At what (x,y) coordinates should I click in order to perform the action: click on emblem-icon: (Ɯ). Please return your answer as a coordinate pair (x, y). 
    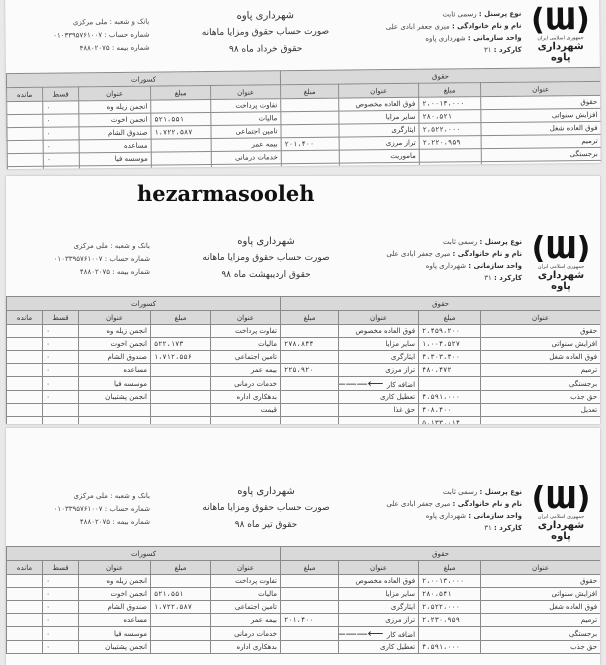
    Looking at the image, I should click on (561, 498).